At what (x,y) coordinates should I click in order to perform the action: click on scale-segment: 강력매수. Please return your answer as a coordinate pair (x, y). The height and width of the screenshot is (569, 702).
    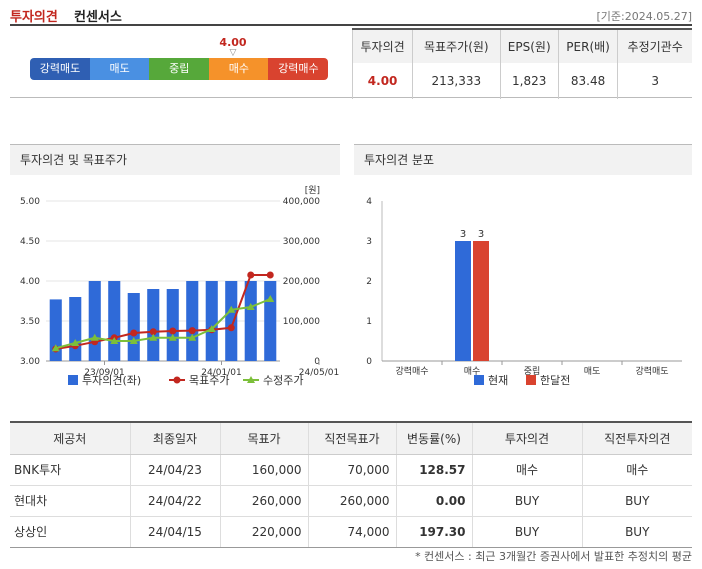
    Looking at the image, I should click on (298, 69).